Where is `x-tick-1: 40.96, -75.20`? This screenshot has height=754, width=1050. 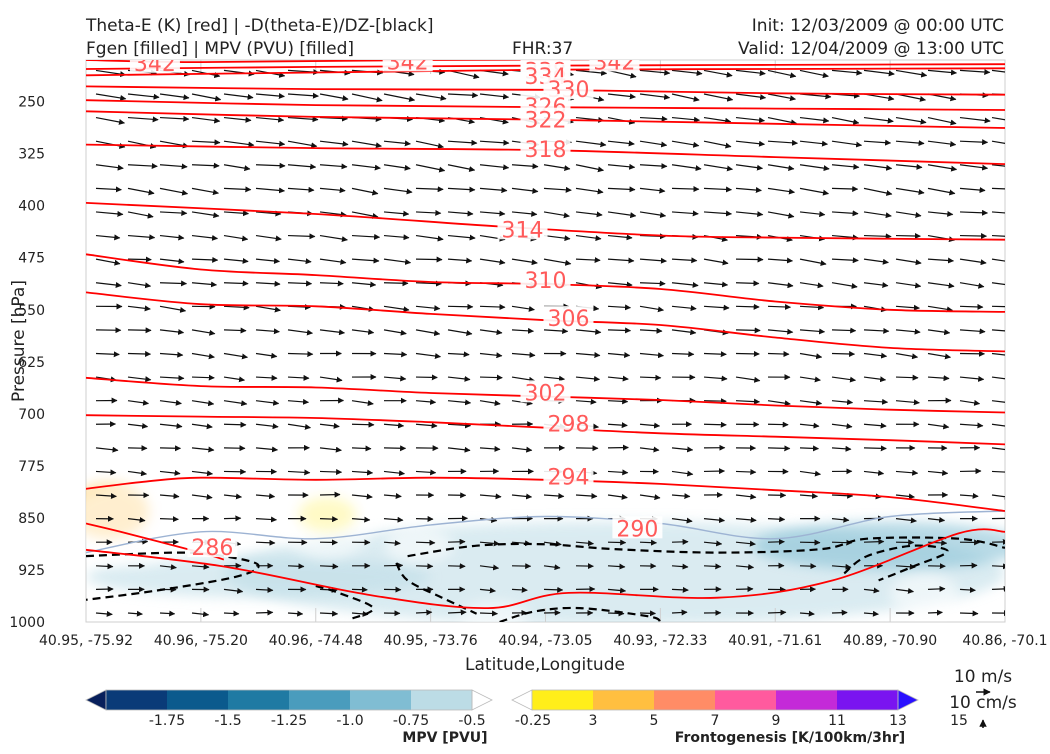
x-tick-1: 40.96, -75.20 is located at coordinates (201, 641).